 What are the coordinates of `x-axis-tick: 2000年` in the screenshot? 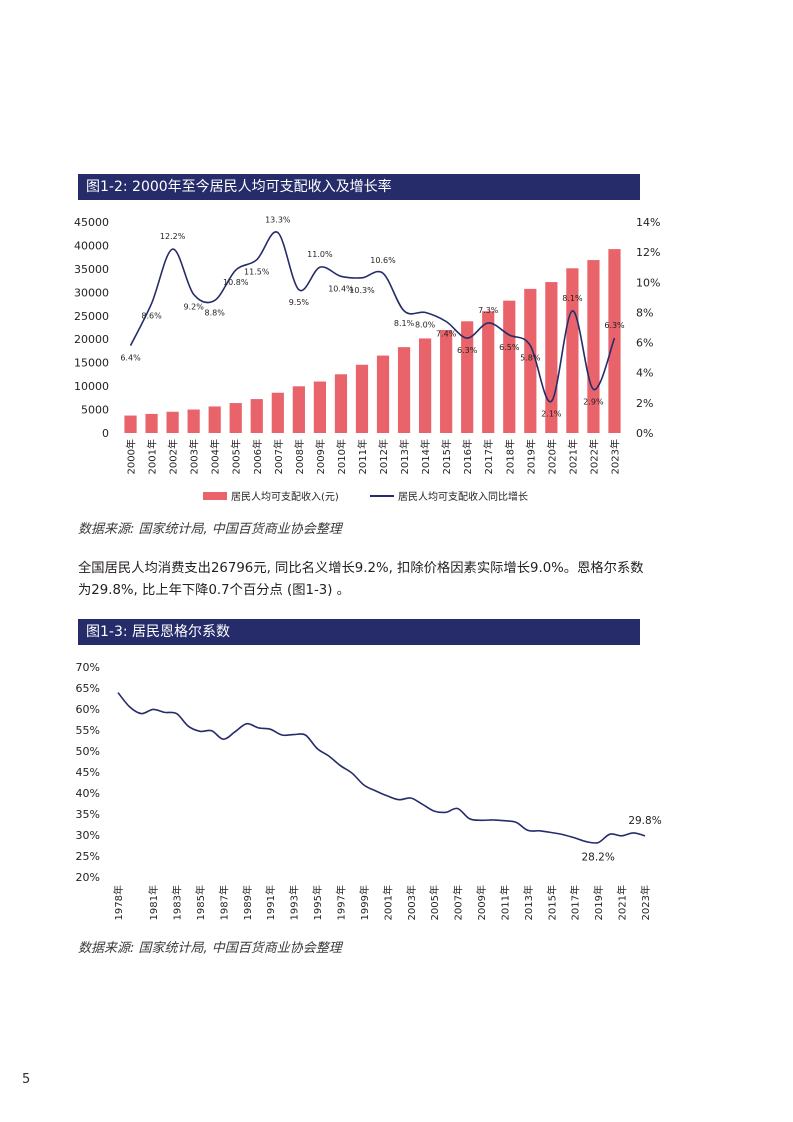 It's located at (131, 456).